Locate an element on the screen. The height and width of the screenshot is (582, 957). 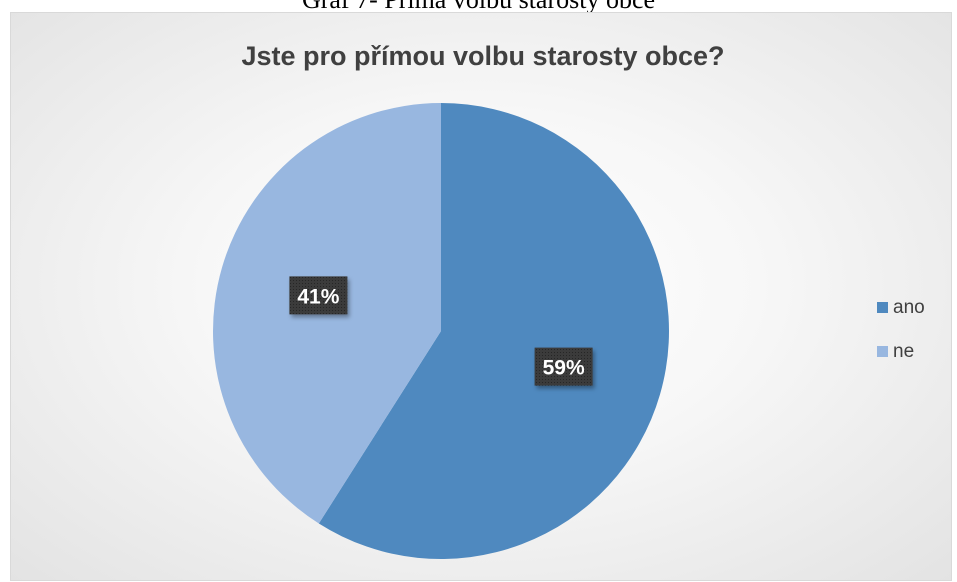
legend-label: ano is located at coordinates (909, 307).